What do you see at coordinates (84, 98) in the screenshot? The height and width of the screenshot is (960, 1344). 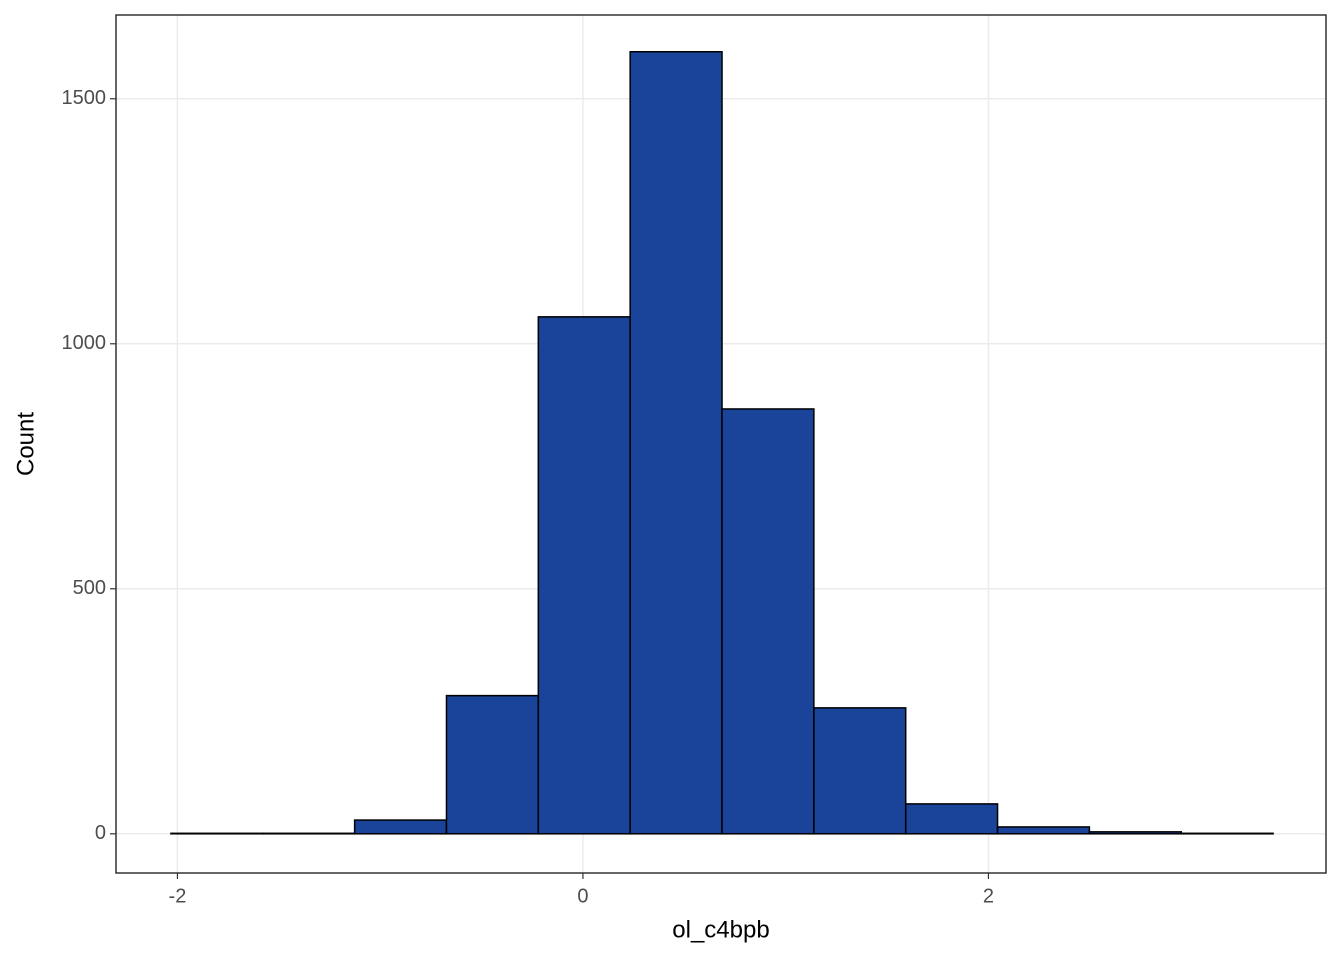 I see `y-tick-label: 1500` at bounding box center [84, 98].